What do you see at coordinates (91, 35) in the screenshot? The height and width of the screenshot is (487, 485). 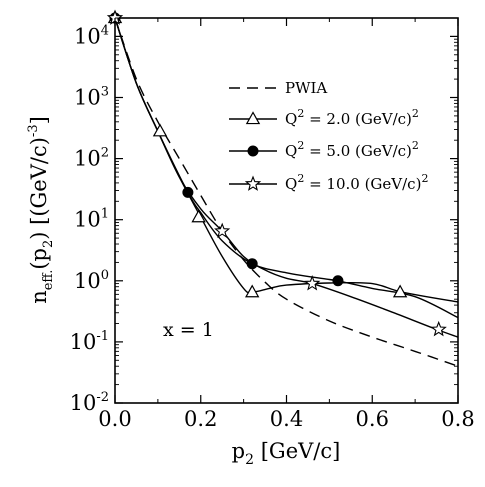 I see `y-tick-label: 10⁴` at bounding box center [91, 35].